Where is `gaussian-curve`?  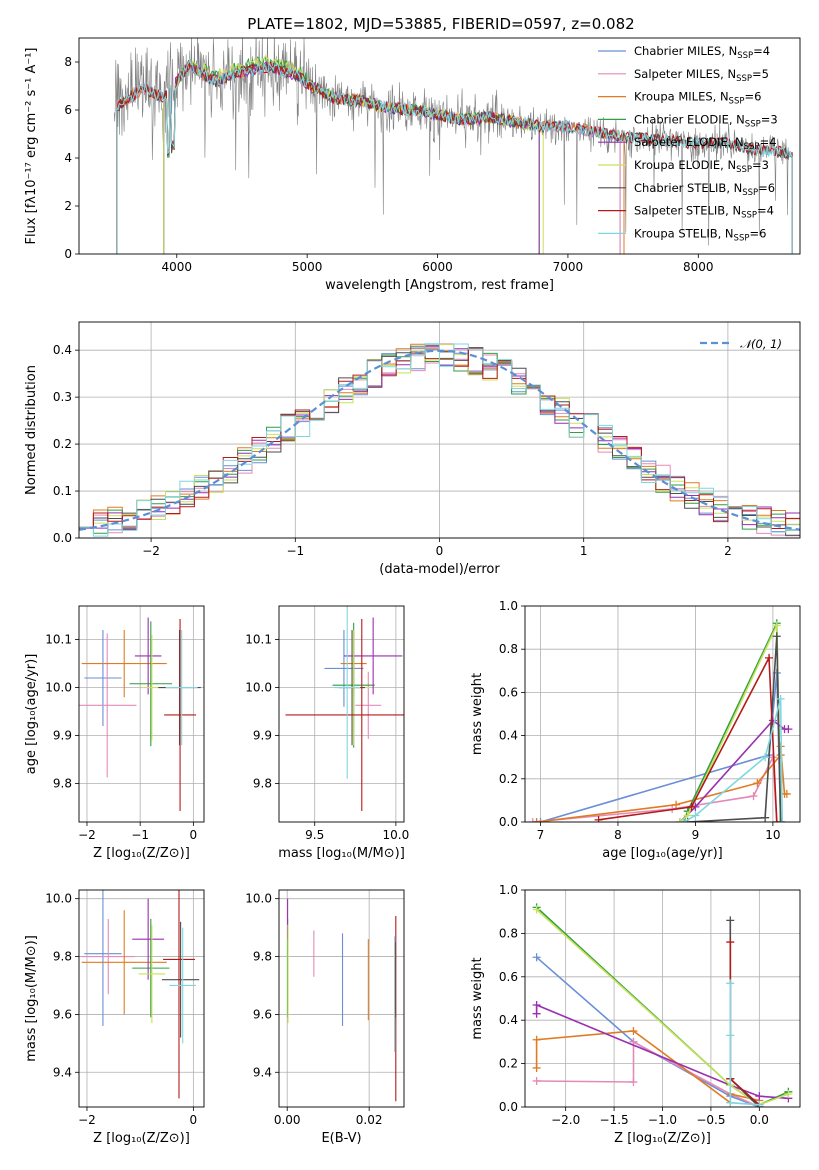
gaussian-curve is located at coordinates (439, 440).